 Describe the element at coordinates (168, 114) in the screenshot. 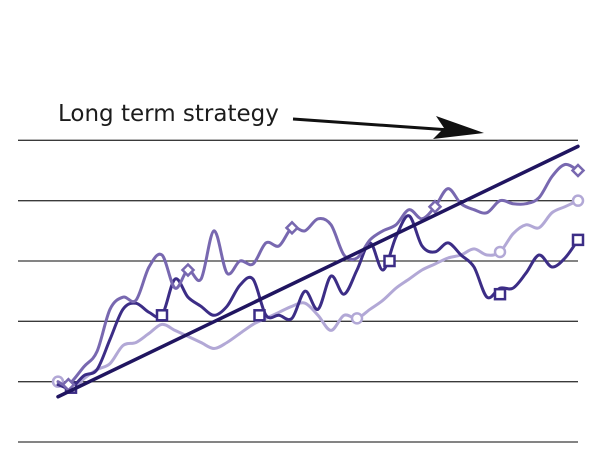

I see `annotation-label: Long term strategy` at that location.